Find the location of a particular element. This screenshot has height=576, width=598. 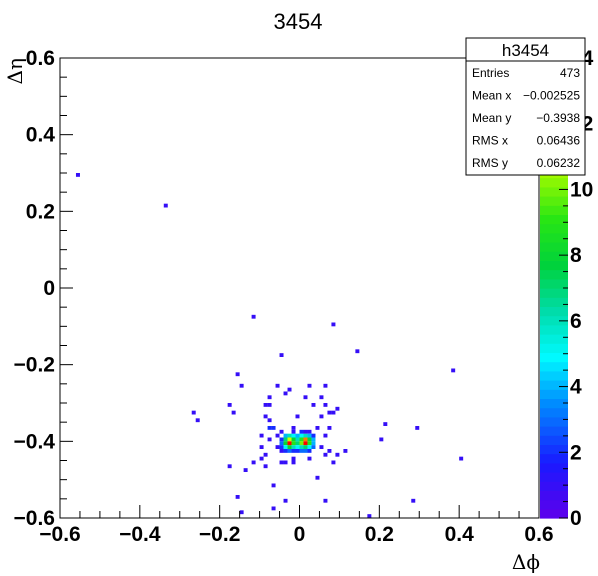

x-tick-label: 0.4 is located at coordinates (460, 534).